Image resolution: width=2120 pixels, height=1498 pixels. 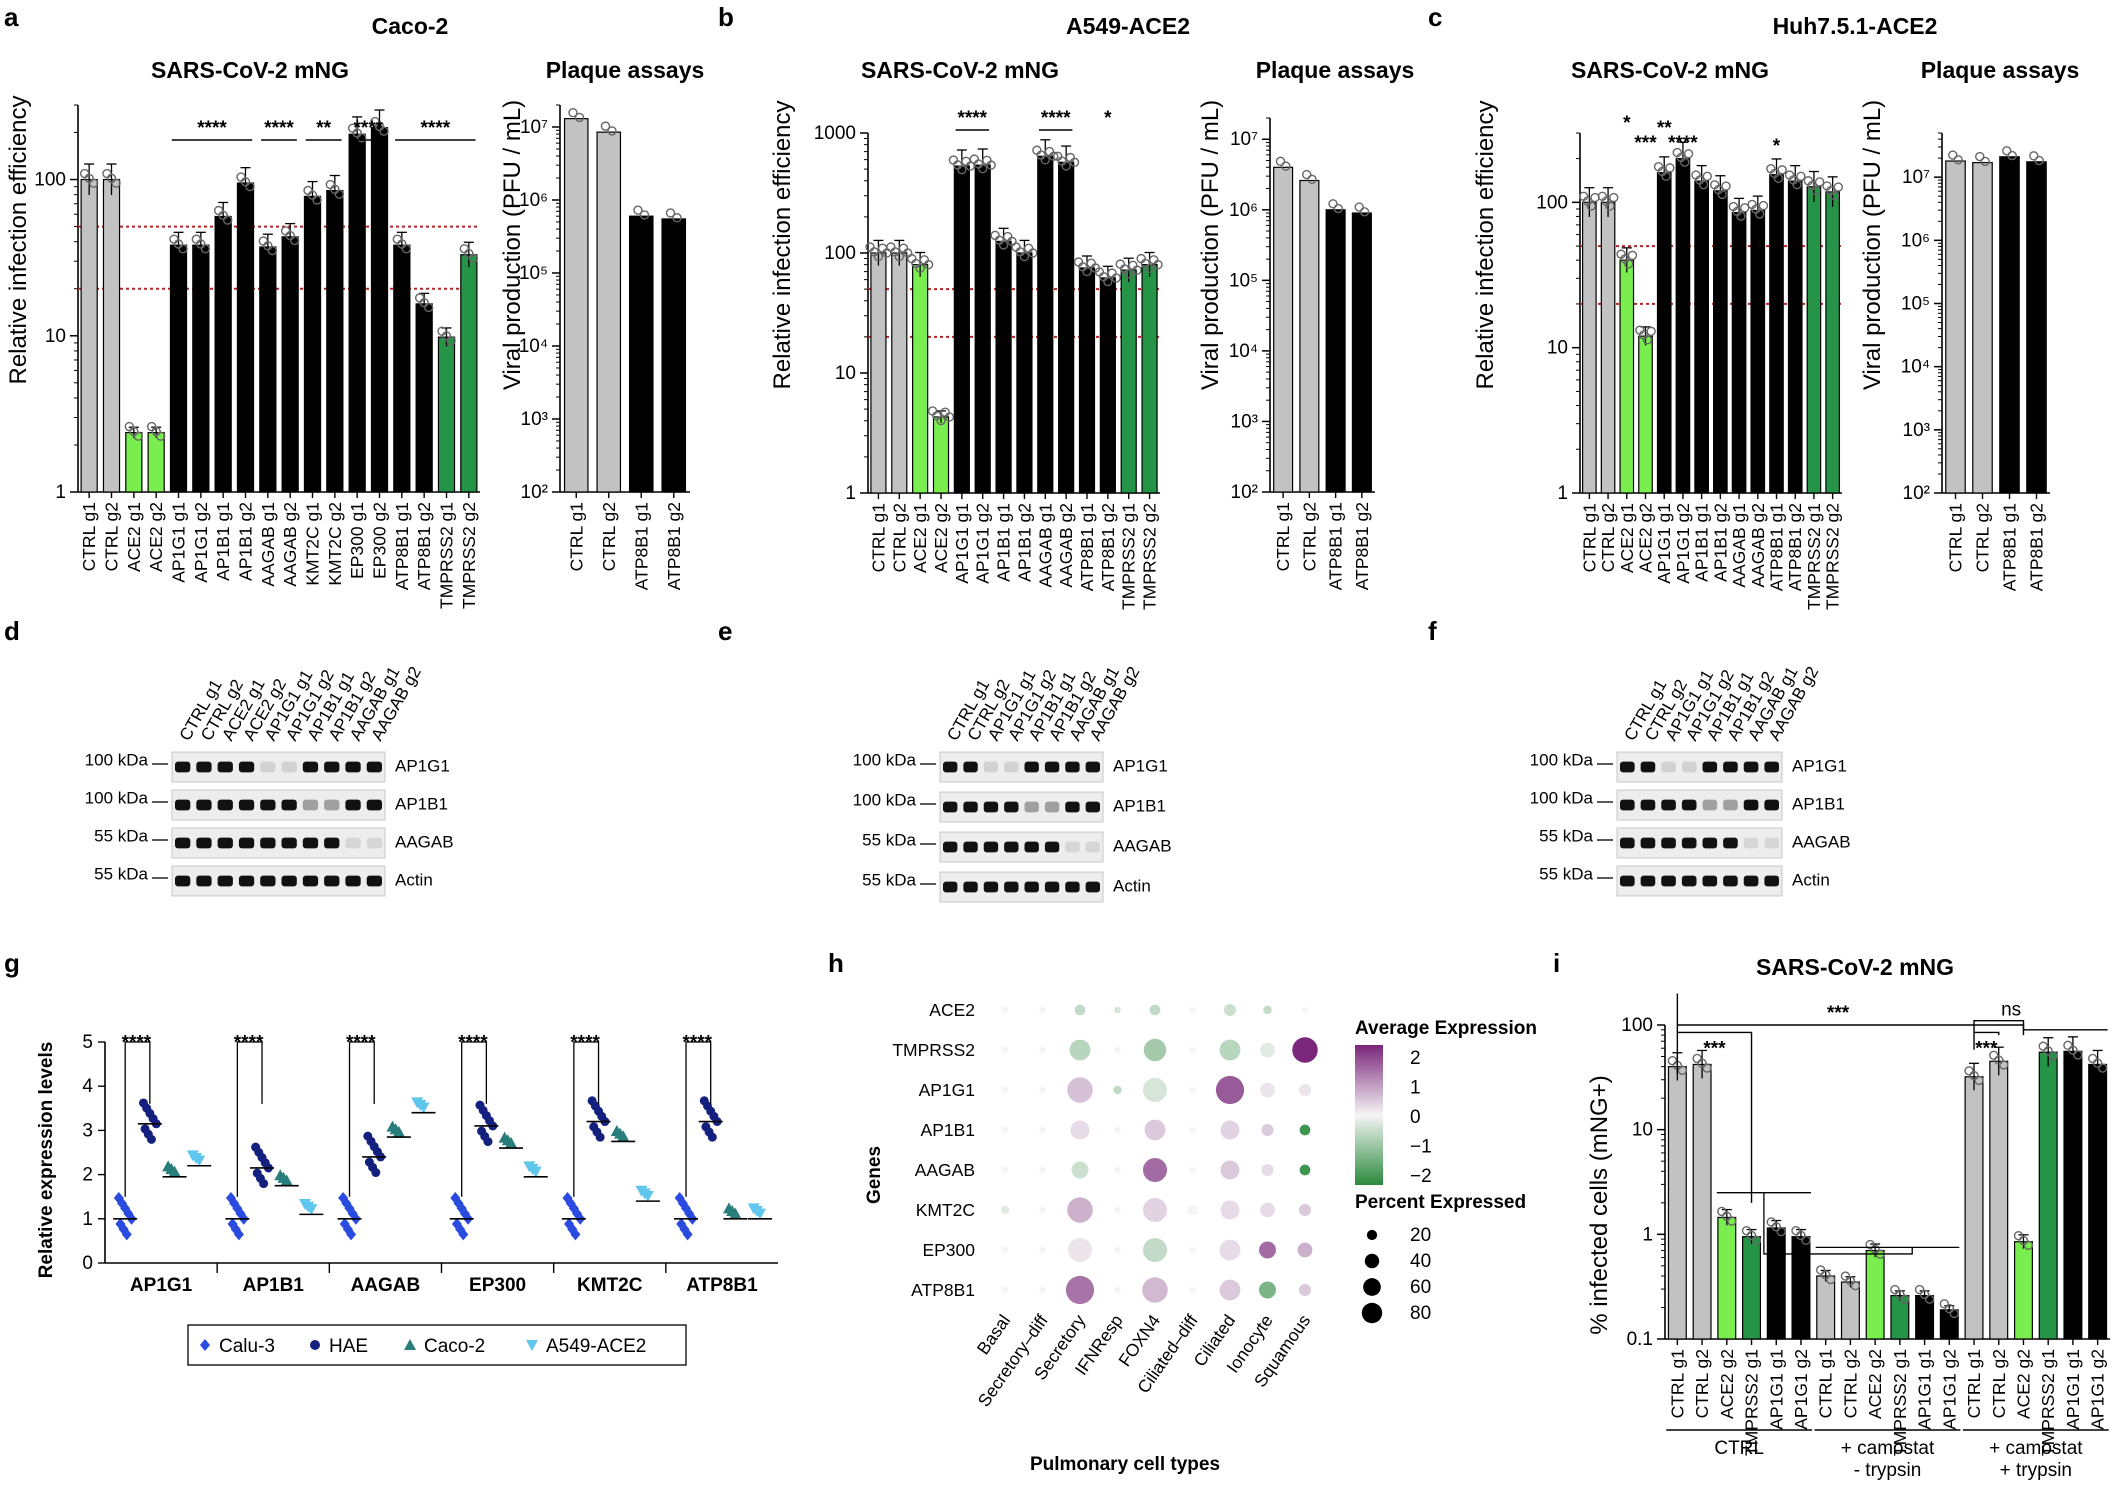 What do you see at coordinates (625, 70) in the screenshot?
I see `title-a-plaque: Plaque assays` at bounding box center [625, 70].